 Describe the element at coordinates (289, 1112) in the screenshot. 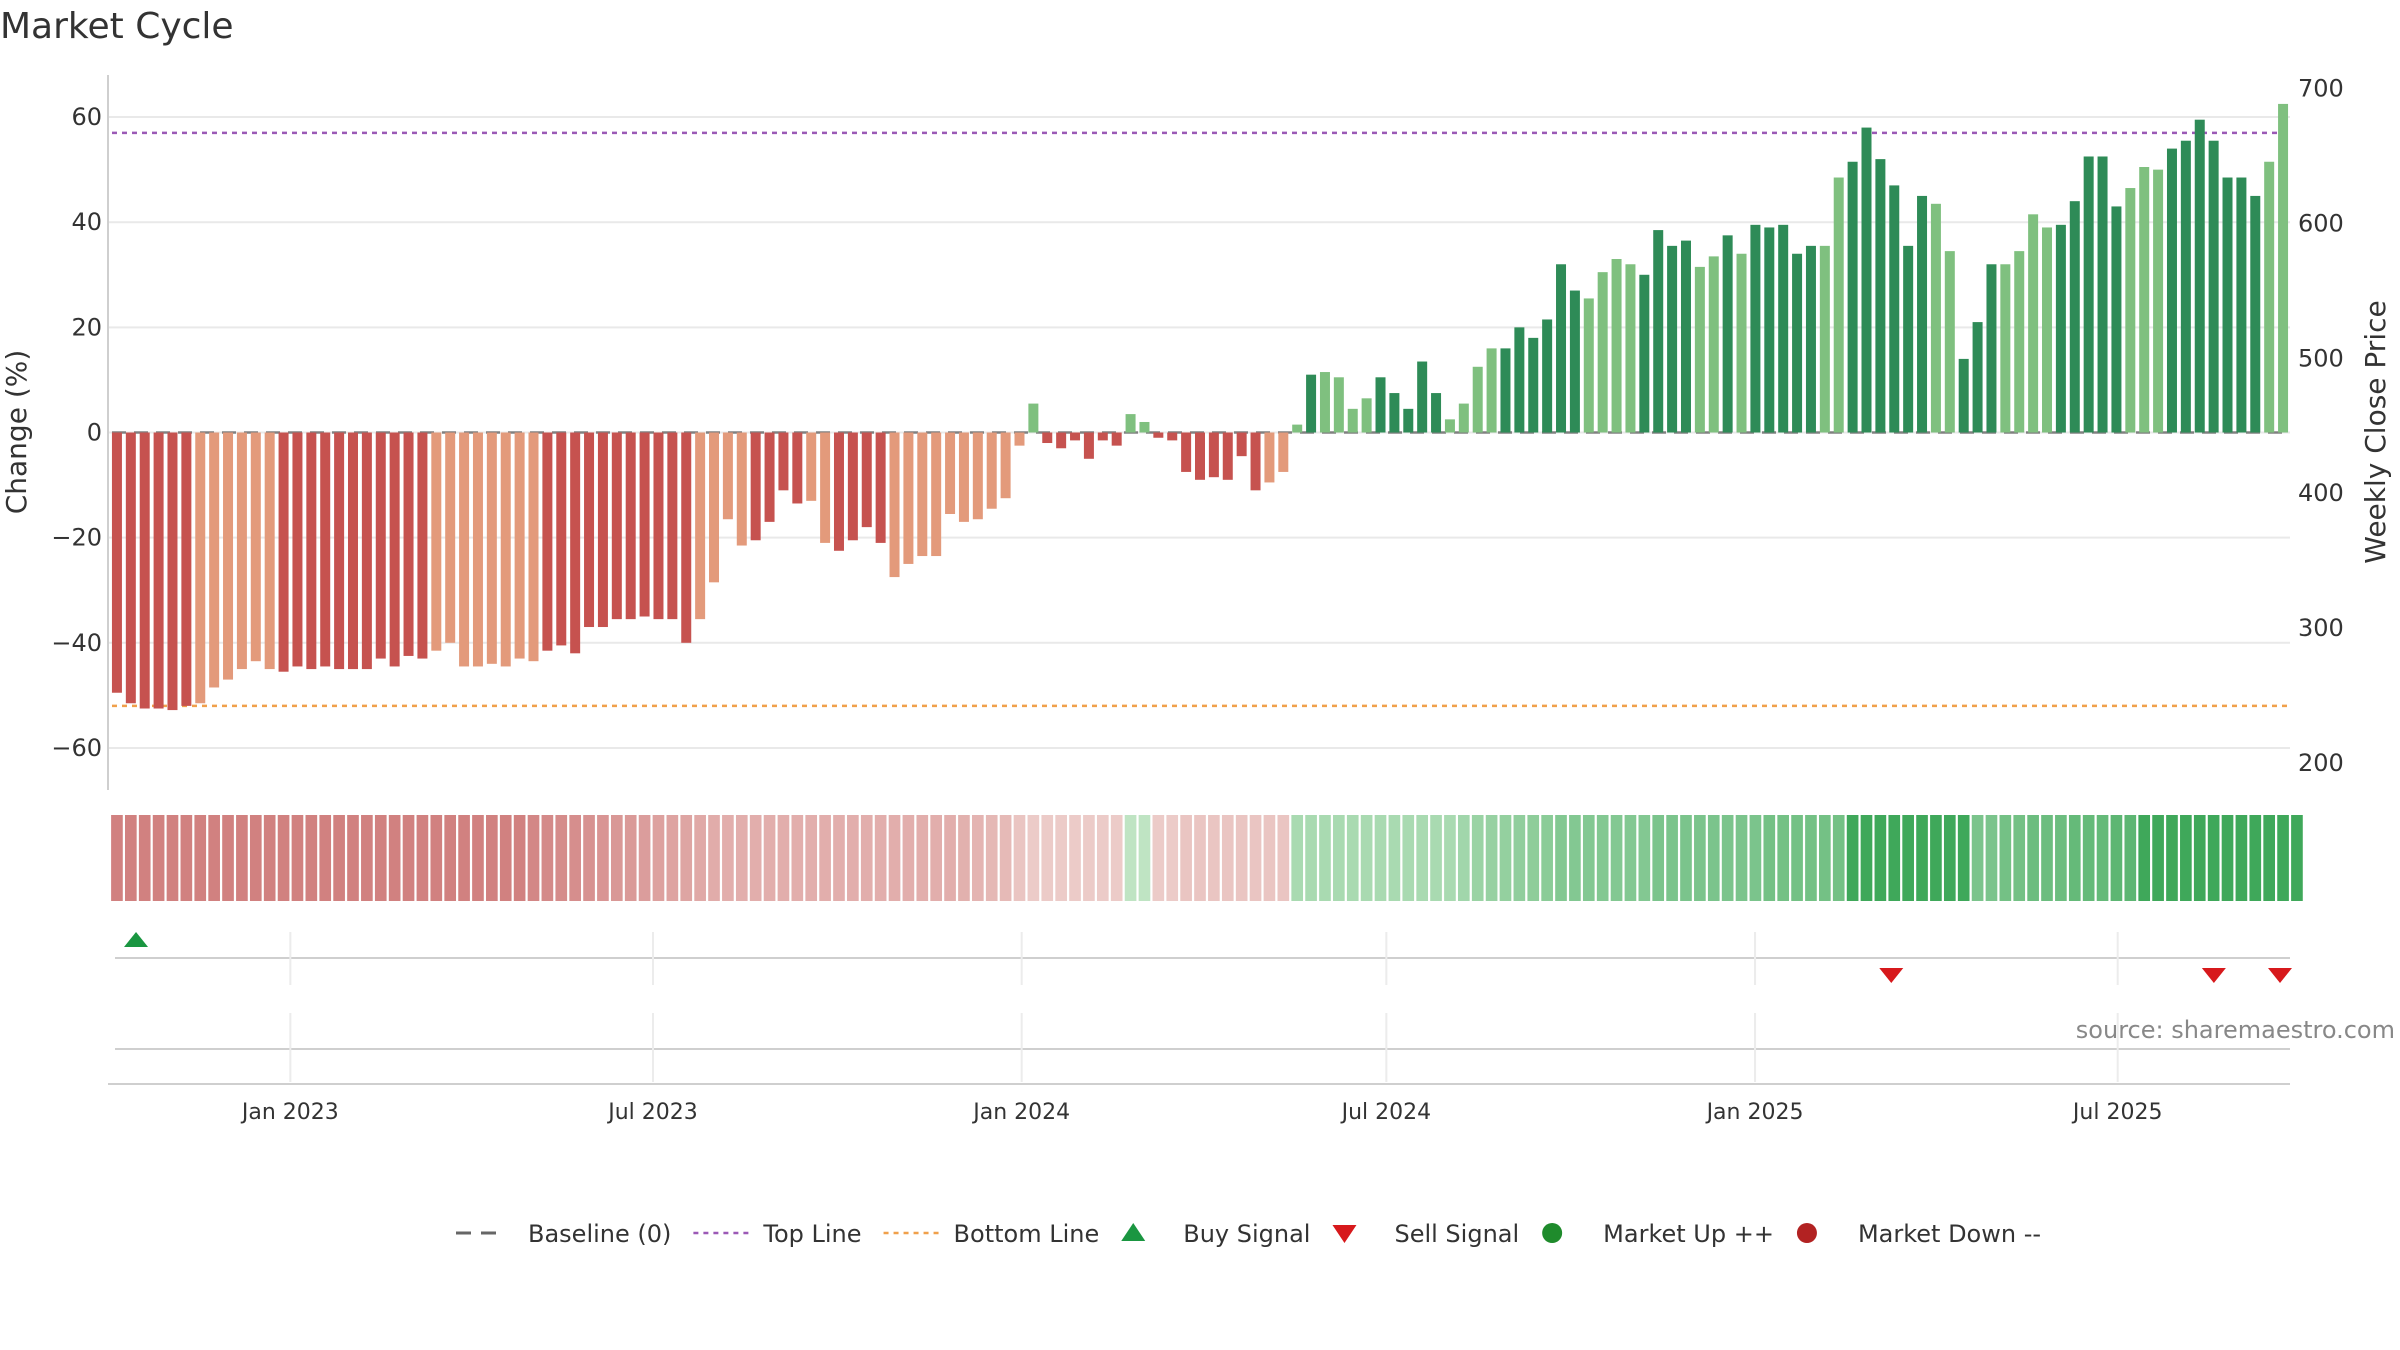

I see `x-tick-label: Jan 2023` at that location.